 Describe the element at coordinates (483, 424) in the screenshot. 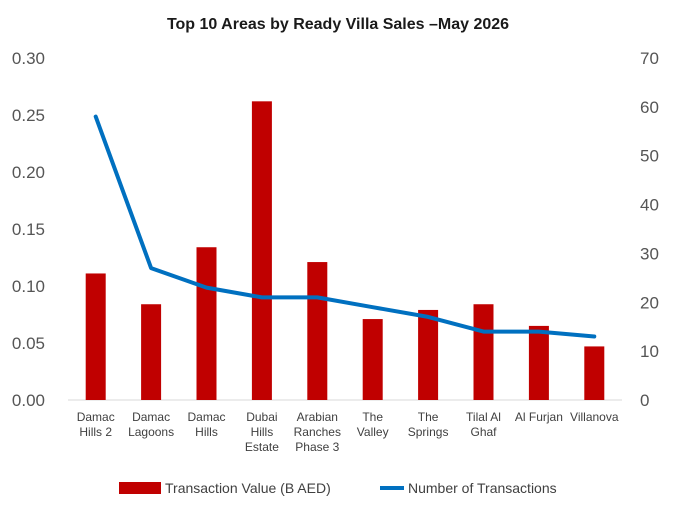

I see `category-label: Tilal Al Ghaf` at that location.